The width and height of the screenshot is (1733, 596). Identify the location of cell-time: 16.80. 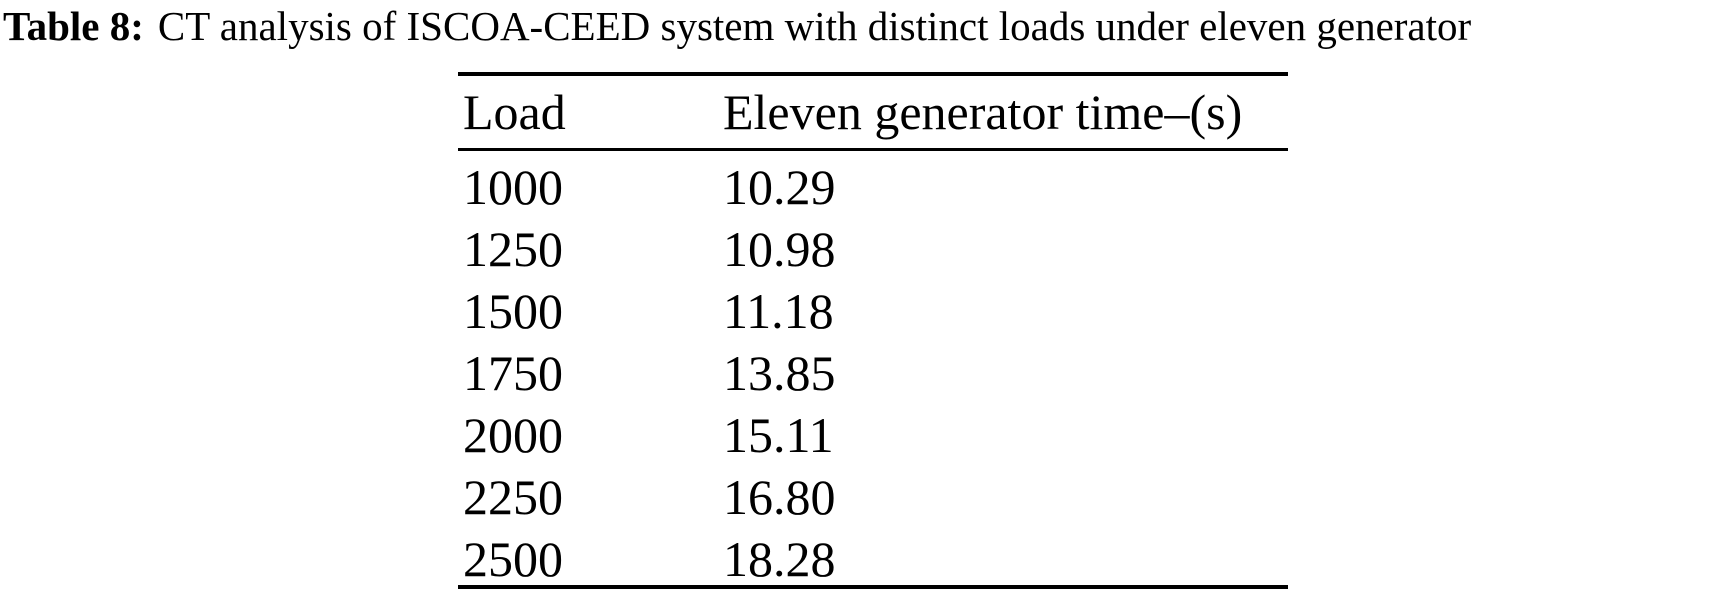
(779, 497).